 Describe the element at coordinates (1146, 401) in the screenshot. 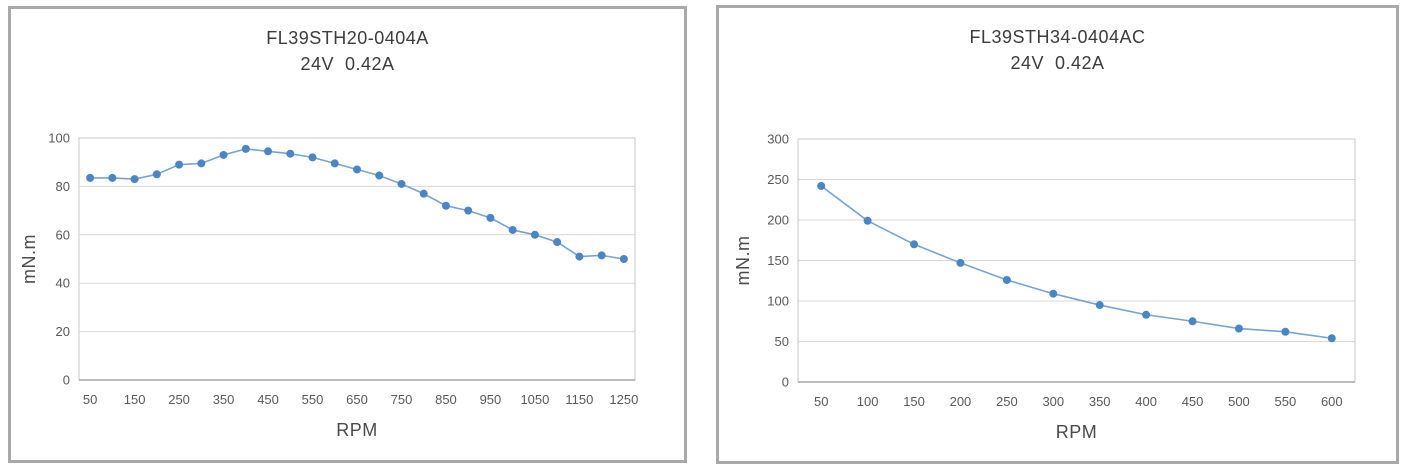

I see `x-tick-label: 400` at that location.